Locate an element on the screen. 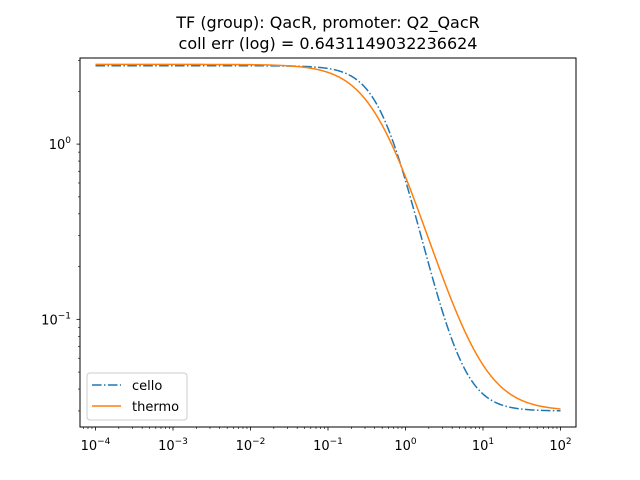 The width and height of the screenshot is (640, 480). legend-label-cello: cello is located at coordinates (147, 386).